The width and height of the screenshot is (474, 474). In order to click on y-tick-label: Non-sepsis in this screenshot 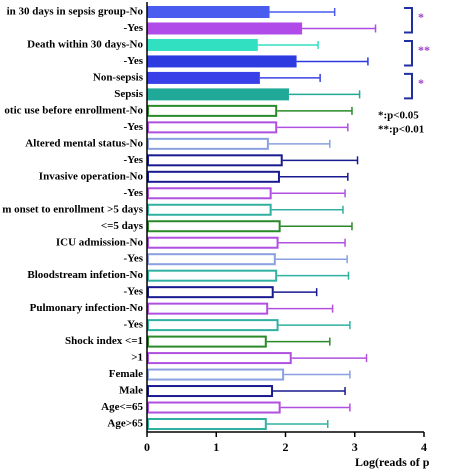, I will do `click(118, 77)`.